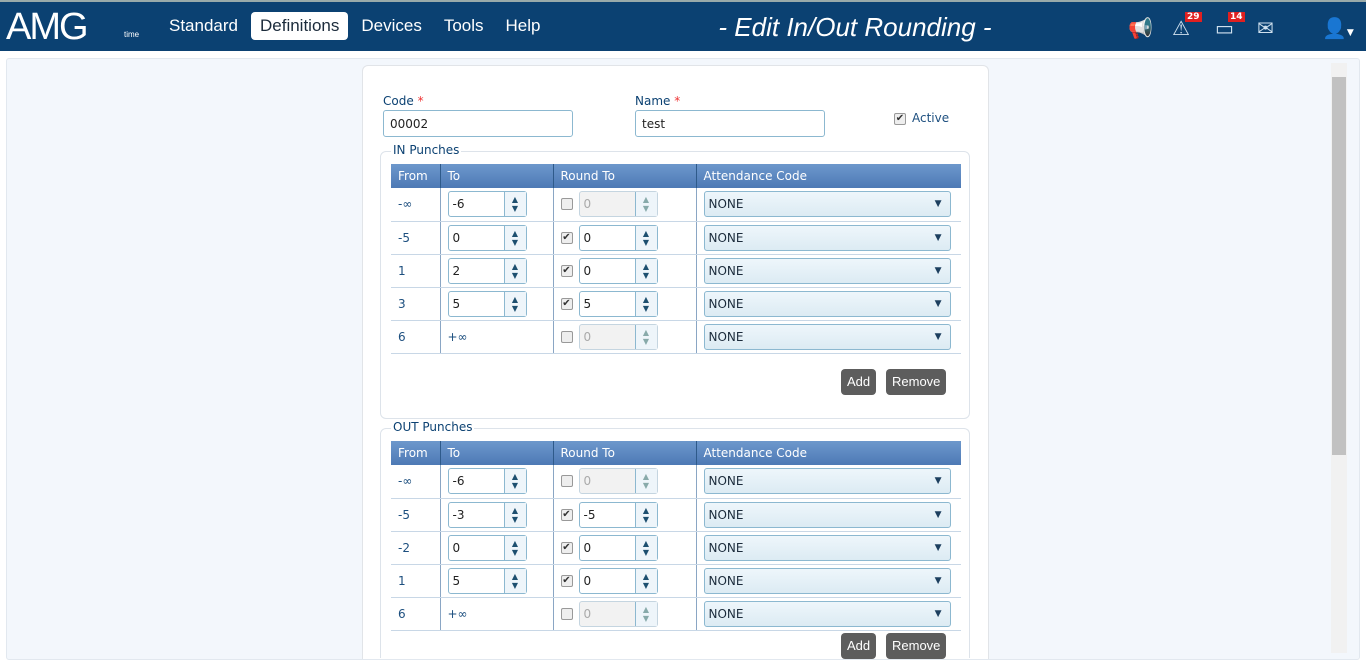 The height and width of the screenshot is (662, 1366). What do you see at coordinates (1140, 28) in the screenshot?
I see `megaphone-icon: 📢` at bounding box center [1140, 28].